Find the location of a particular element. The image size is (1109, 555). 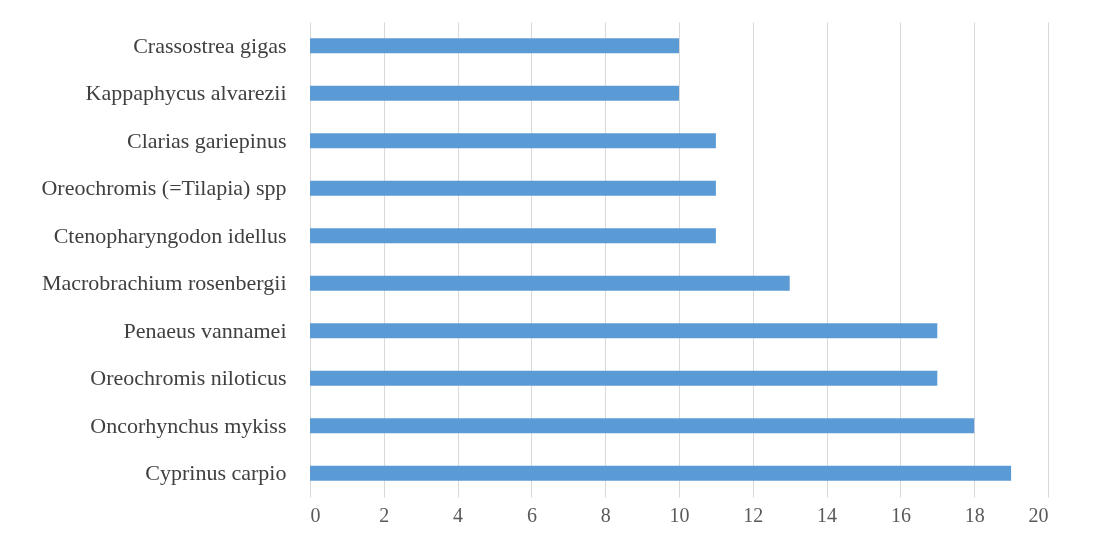

y-tick-label: Oreochromis niloticus is located at coordinates (188, 378).